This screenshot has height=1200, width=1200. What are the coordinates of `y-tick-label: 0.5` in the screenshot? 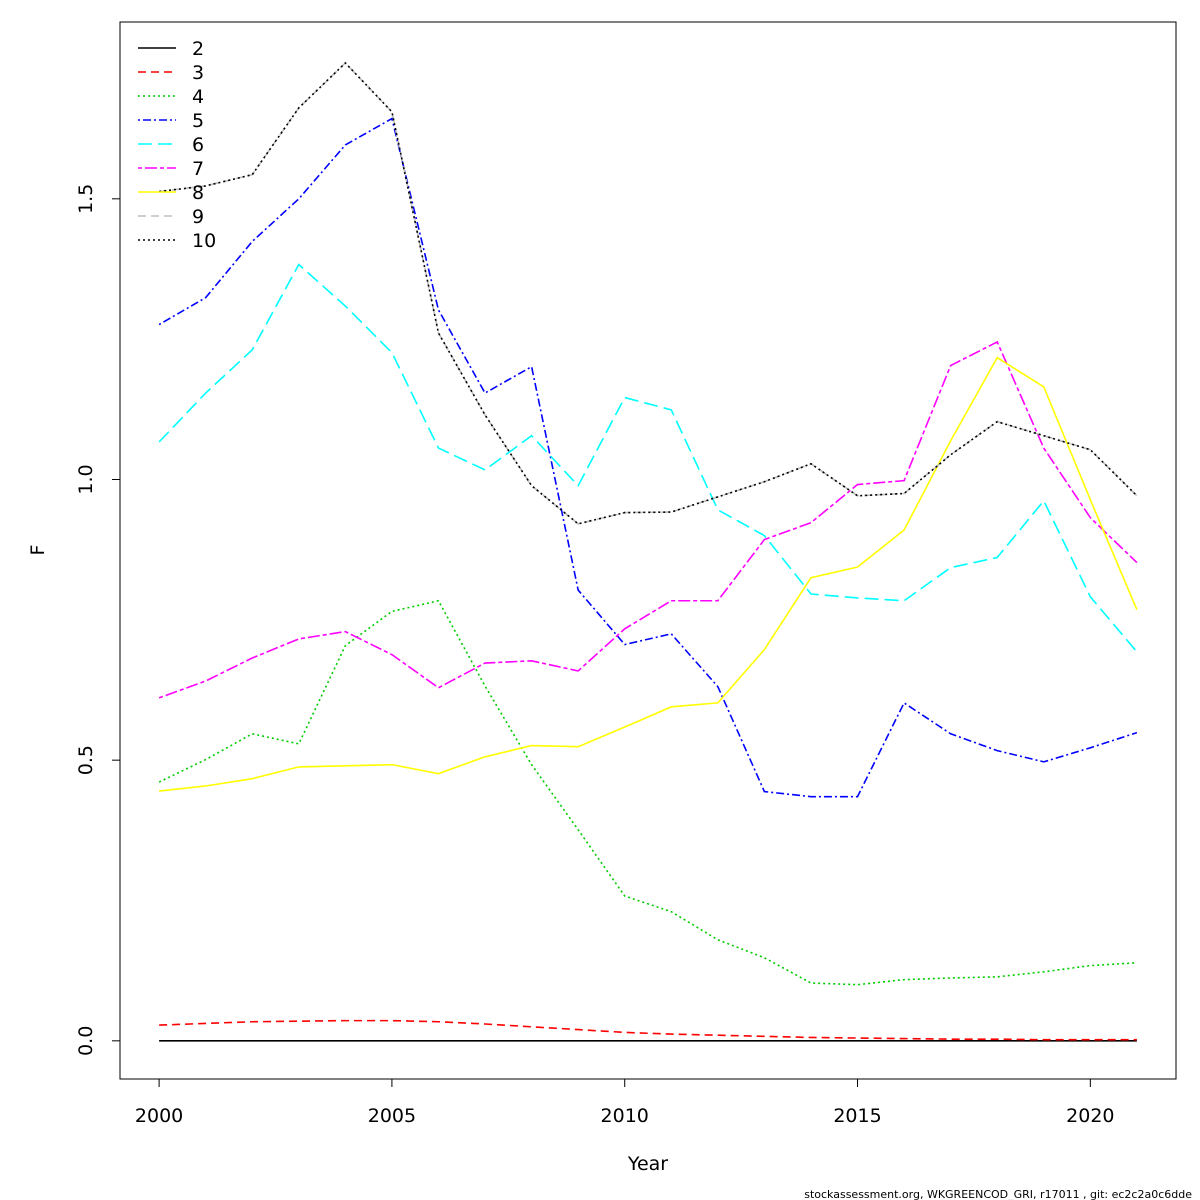 It's located at (86, 760).